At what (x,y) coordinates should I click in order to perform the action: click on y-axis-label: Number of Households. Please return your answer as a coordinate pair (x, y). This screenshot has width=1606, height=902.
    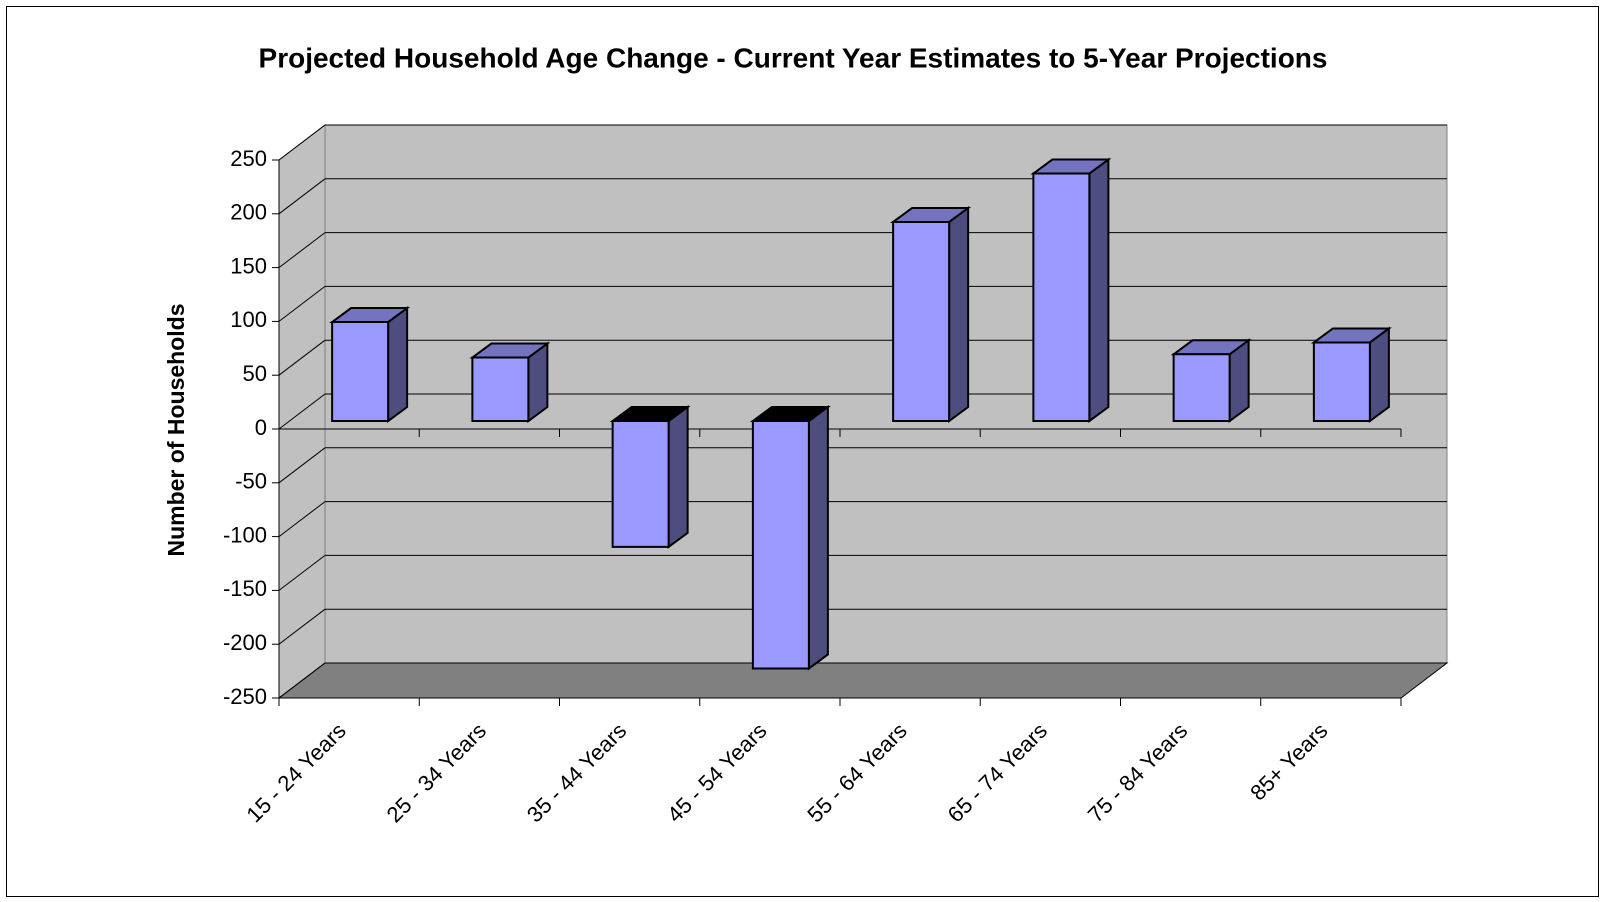
    Looking at the image, I should click on (176, 429).